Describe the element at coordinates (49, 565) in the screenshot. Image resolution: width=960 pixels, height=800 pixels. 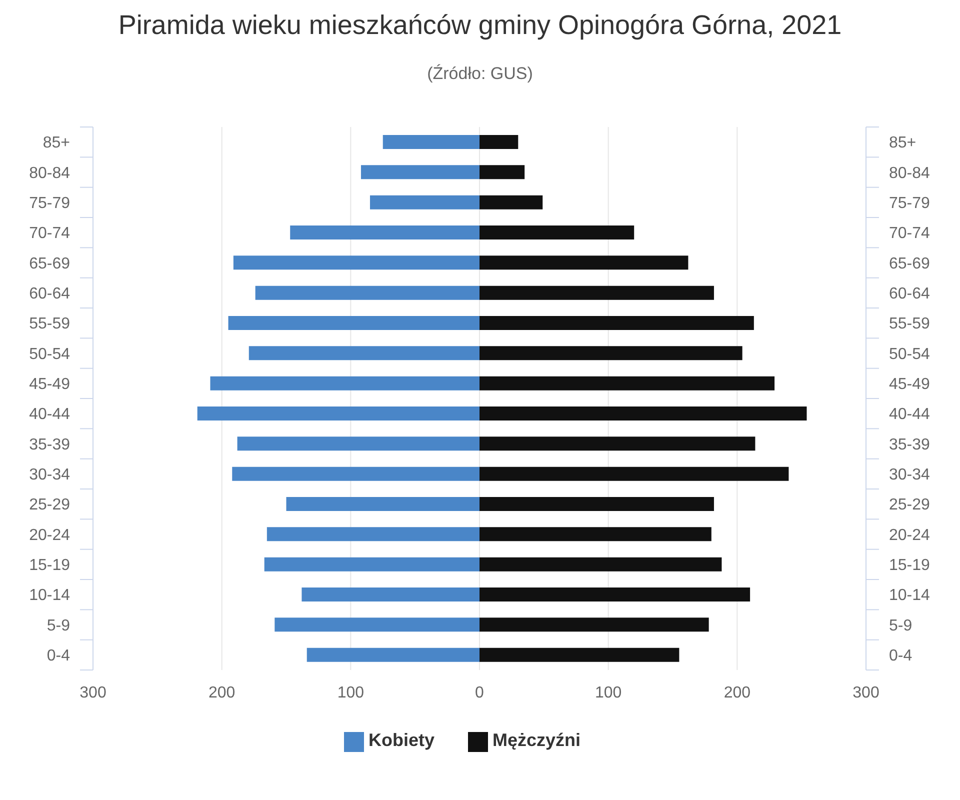
I see `y-tick-label: 15-19` at that location.